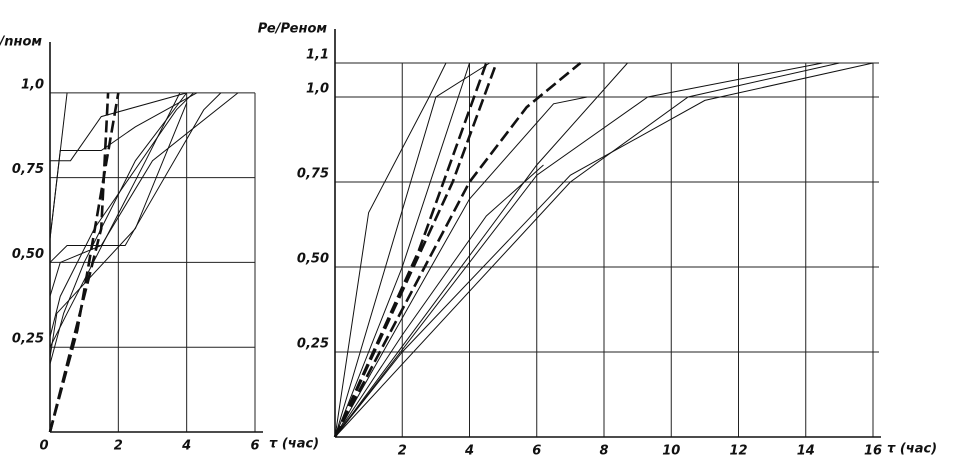  I want to click on y-axis-label: Pe/Peном, so click(293, 29).